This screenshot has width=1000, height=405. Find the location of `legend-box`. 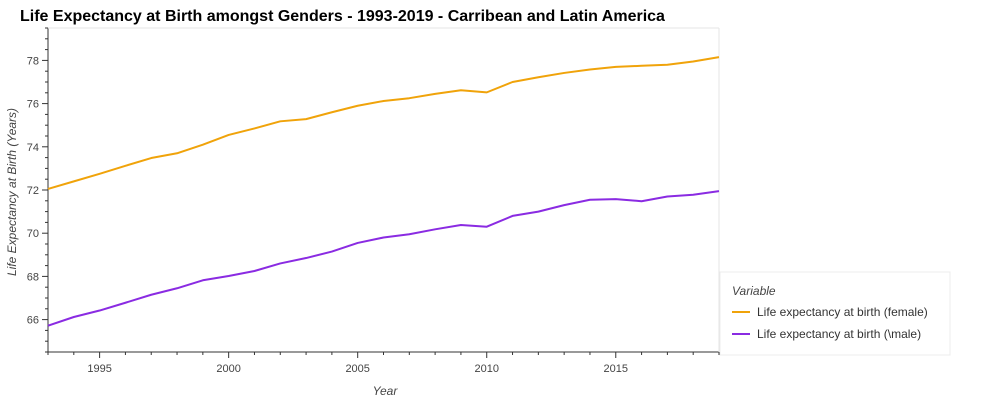

legend-box is located at coordinates (835, 313).